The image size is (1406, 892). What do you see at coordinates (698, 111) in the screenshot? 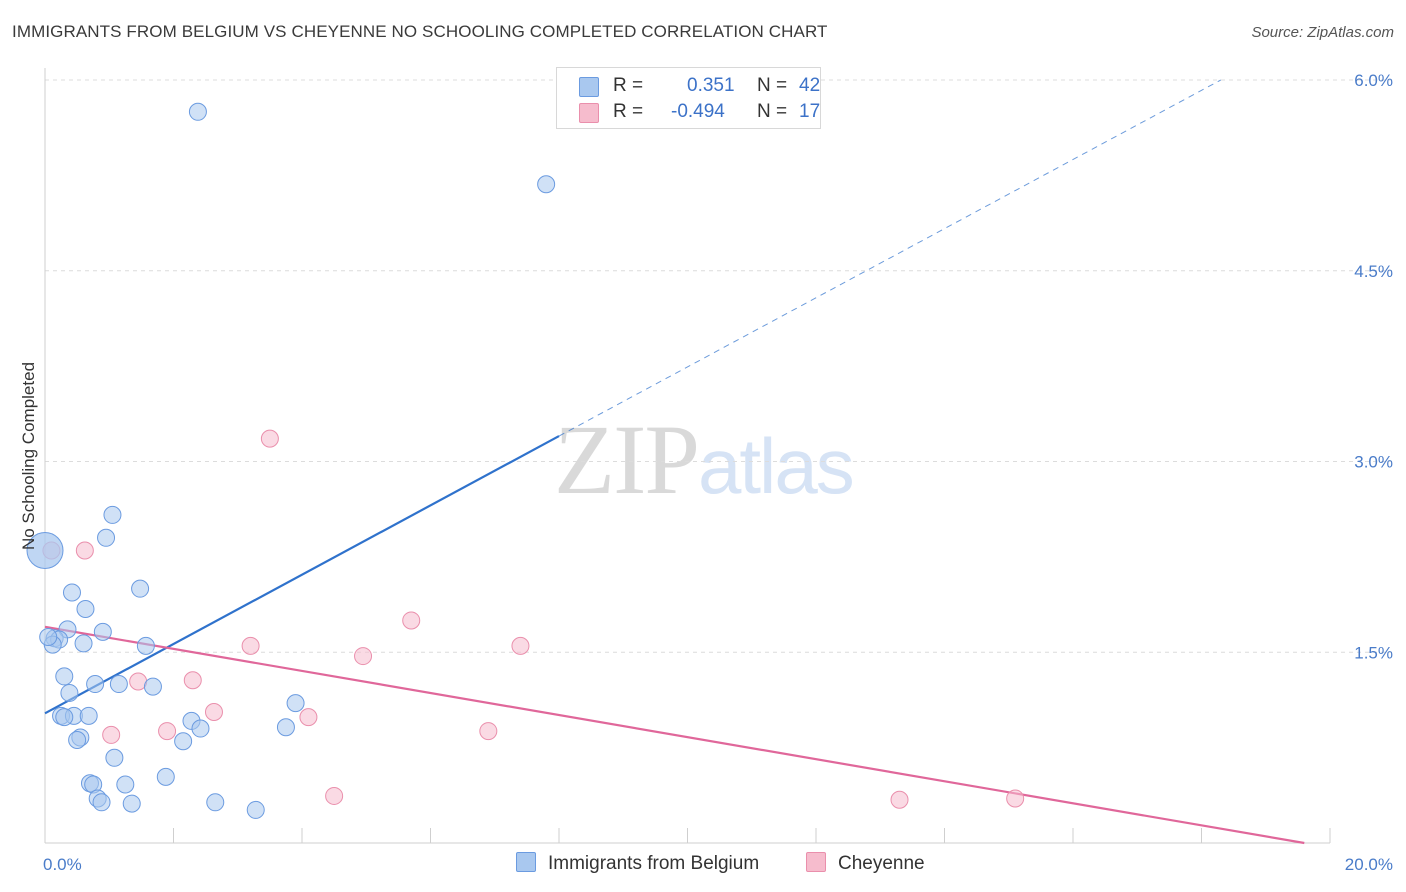
I see `legend-r-value: -0.494` at bounding box center [698, 111].